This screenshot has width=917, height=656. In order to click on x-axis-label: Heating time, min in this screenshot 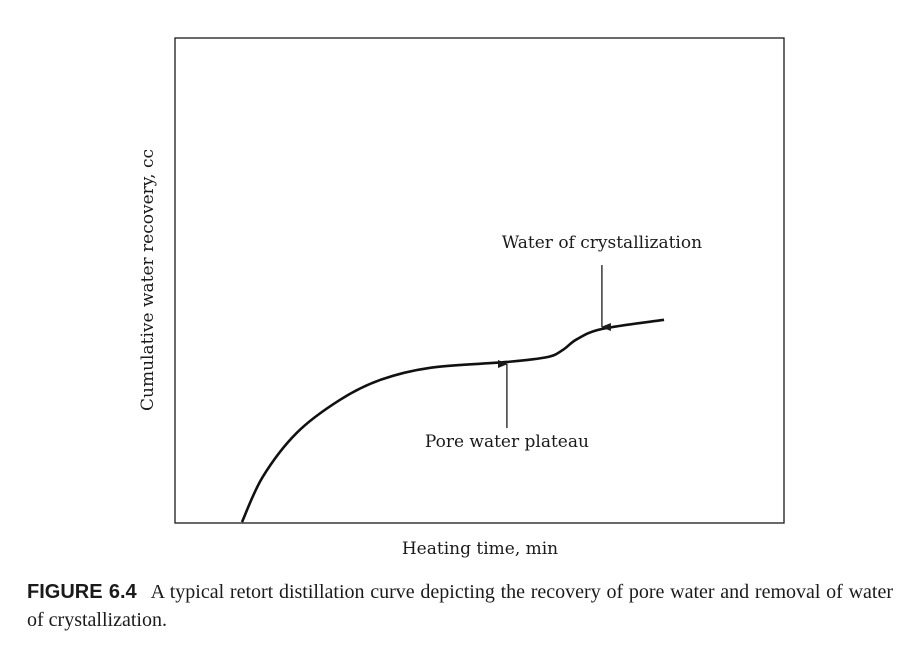, I will do `click(480, 549)`.